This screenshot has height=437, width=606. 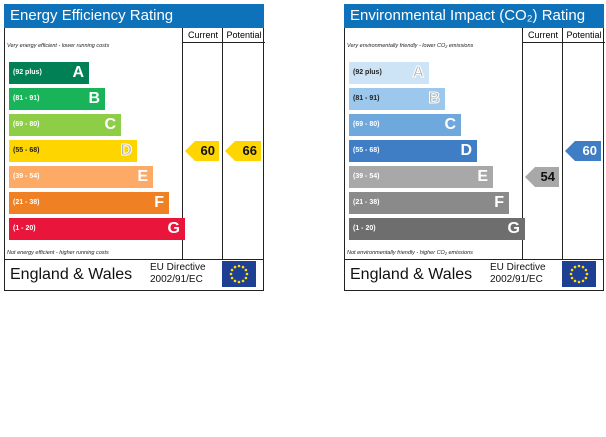 I want to click on current-rating-arrow: 54, so click(x=542, y=177).